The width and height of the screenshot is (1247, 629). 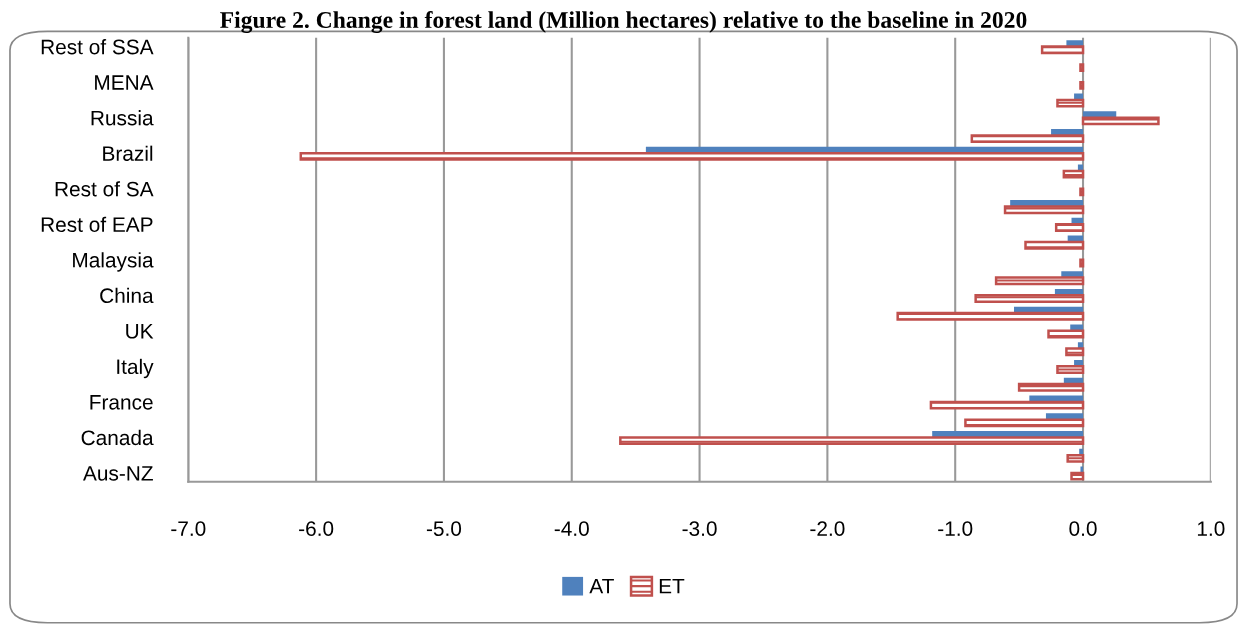 I want to click on x-tick-label: -6.0, so click(x=316, y=529).